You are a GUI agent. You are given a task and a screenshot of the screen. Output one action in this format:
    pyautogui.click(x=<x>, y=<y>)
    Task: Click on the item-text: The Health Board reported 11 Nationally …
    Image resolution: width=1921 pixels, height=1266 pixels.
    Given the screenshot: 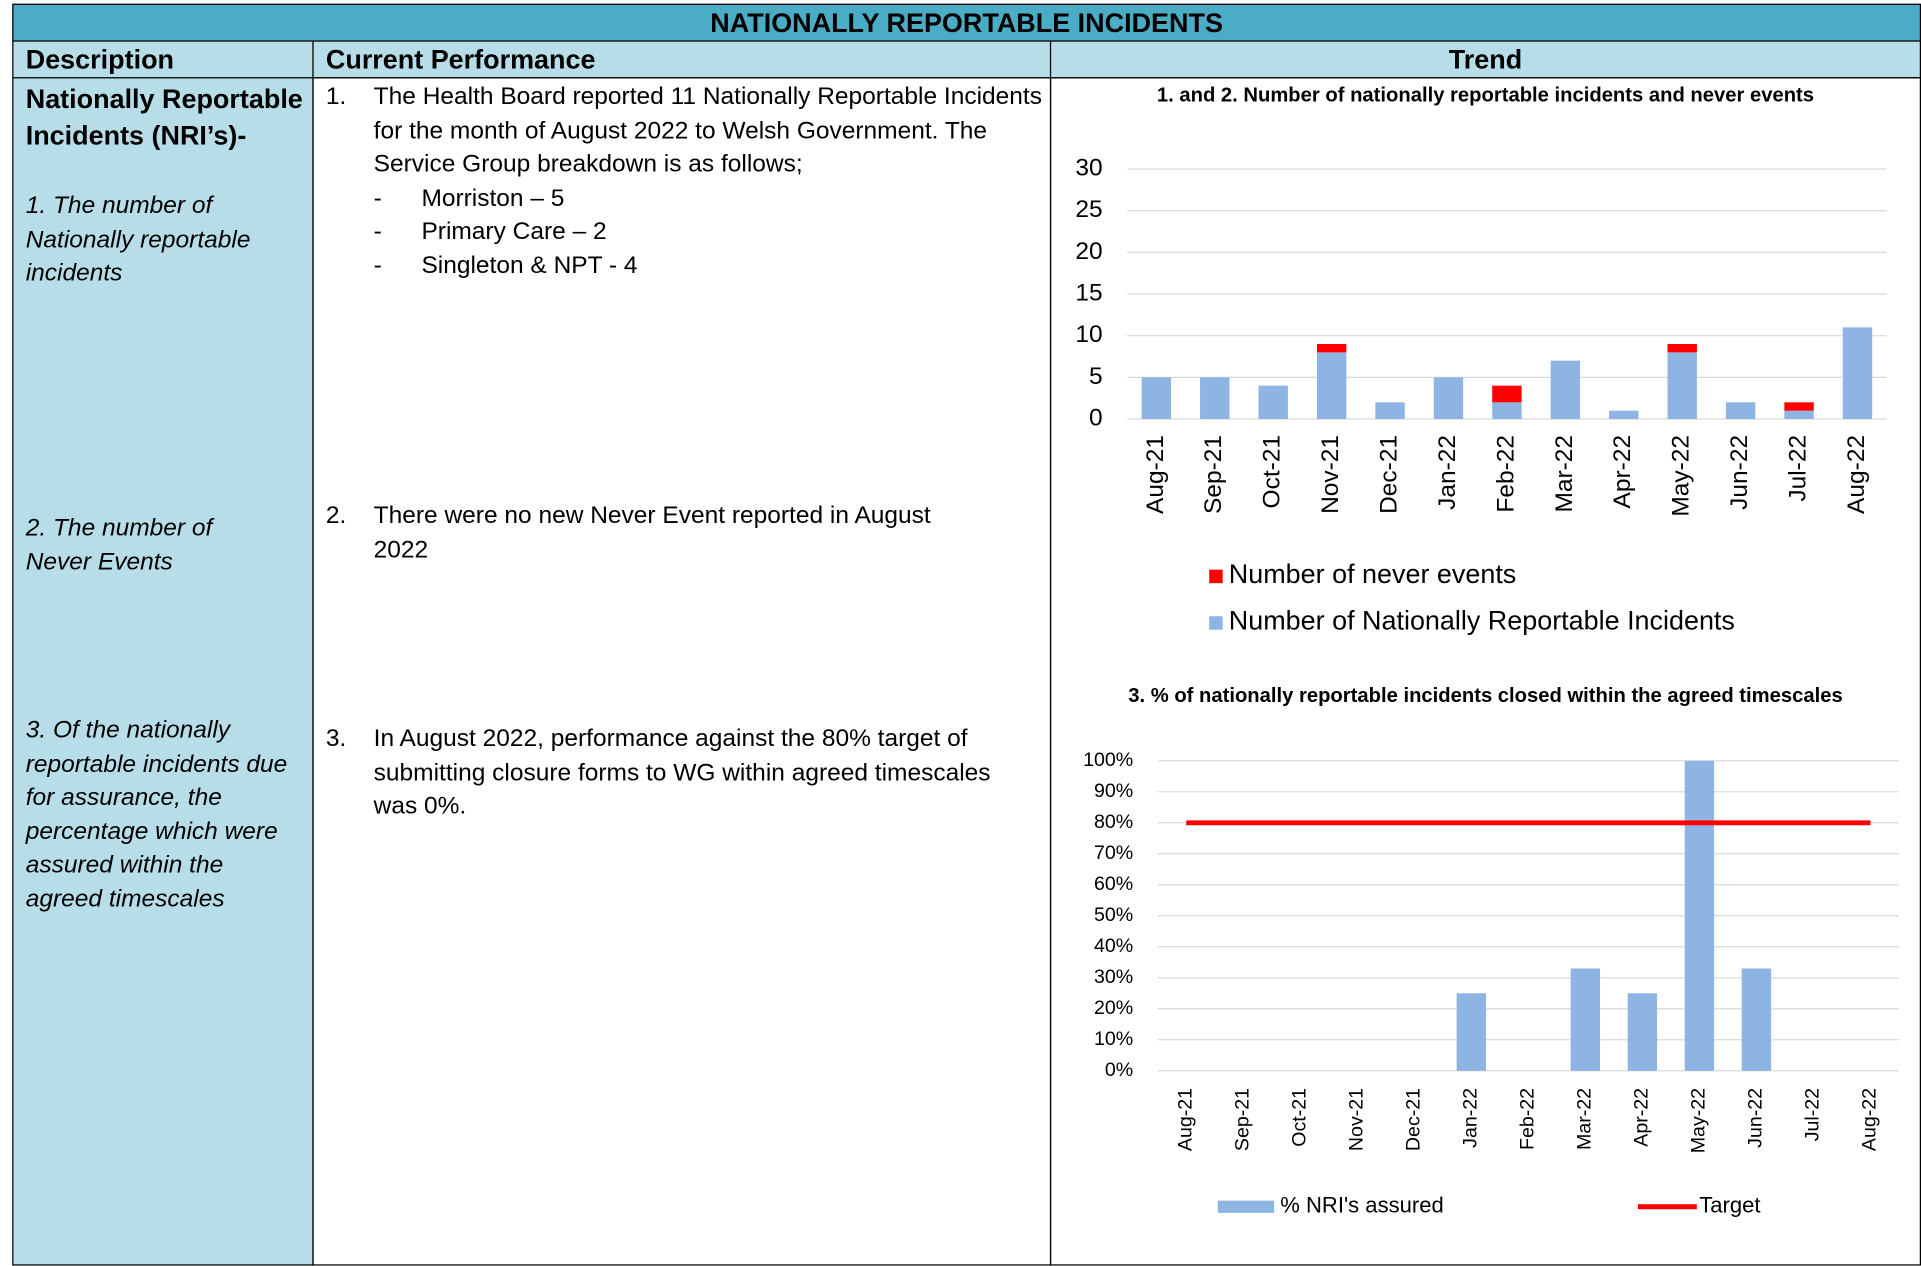 What is the action you would take?
    pyautogui.click(x=707, y=130)
    